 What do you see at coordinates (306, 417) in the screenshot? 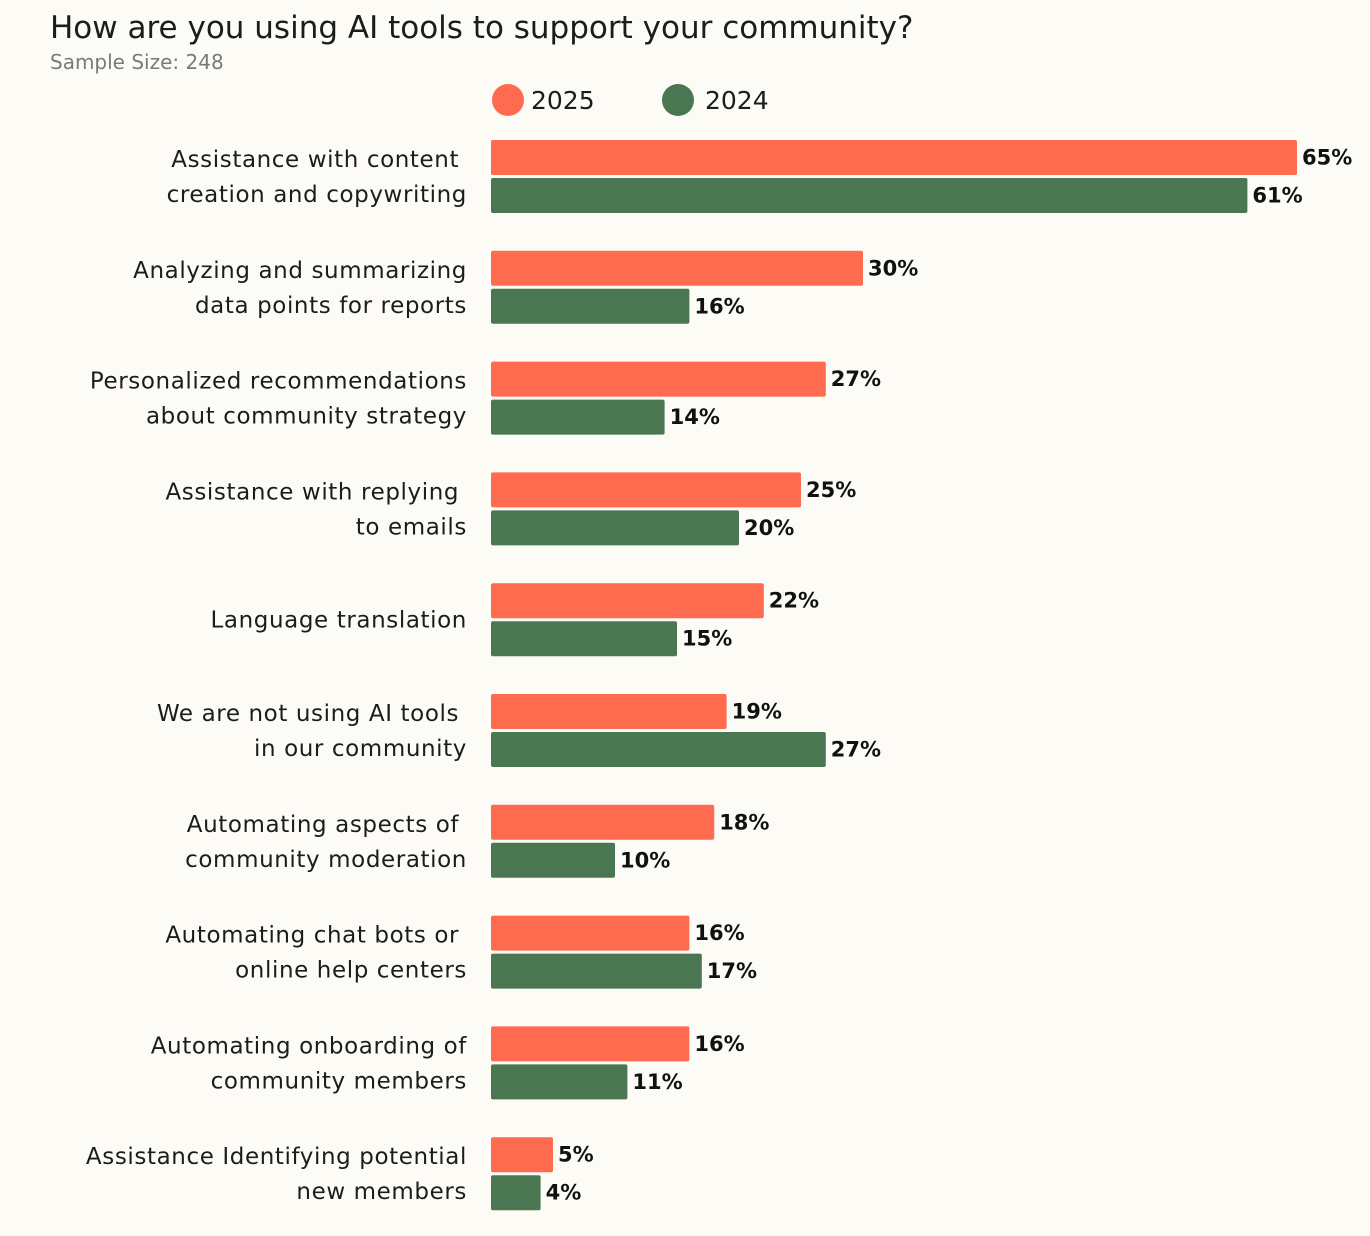
I see `category-label: about community strategy` at bounding box center [306, 417].